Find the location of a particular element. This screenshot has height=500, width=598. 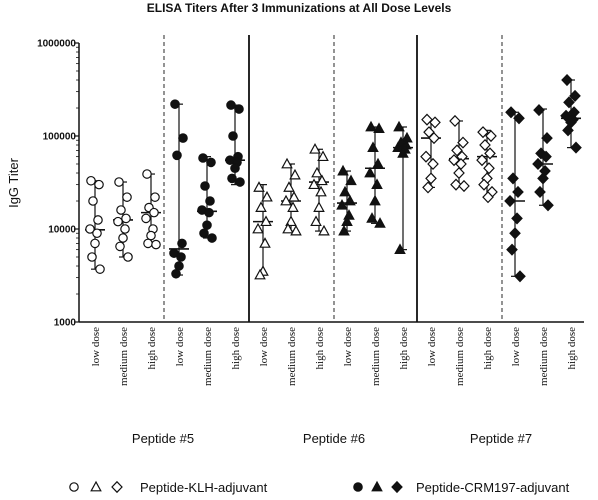

legend-filled-circle is located at coordinates (358, 487).